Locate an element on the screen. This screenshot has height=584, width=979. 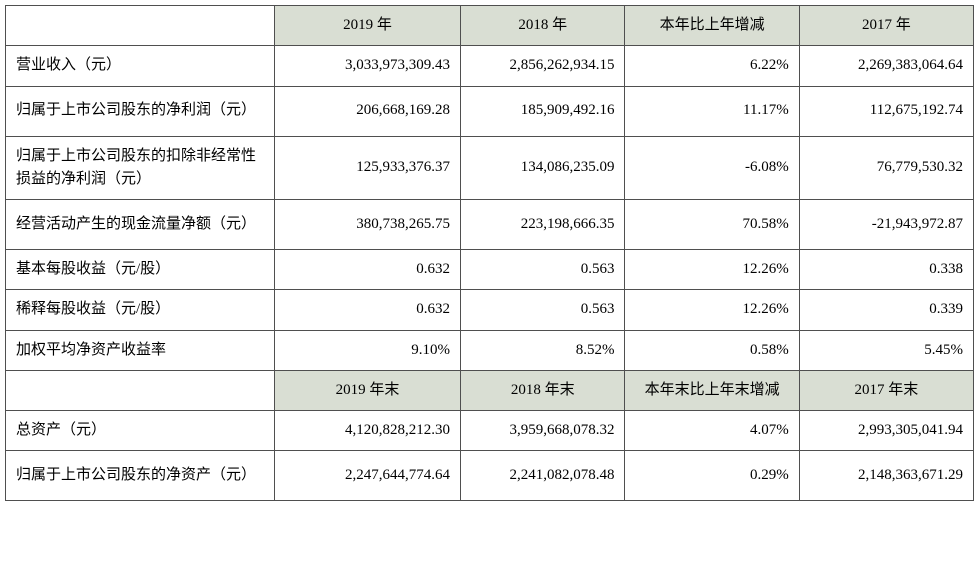
value-cell-2017: 2,269,383,064.64 is located at coordinates (886, 66).